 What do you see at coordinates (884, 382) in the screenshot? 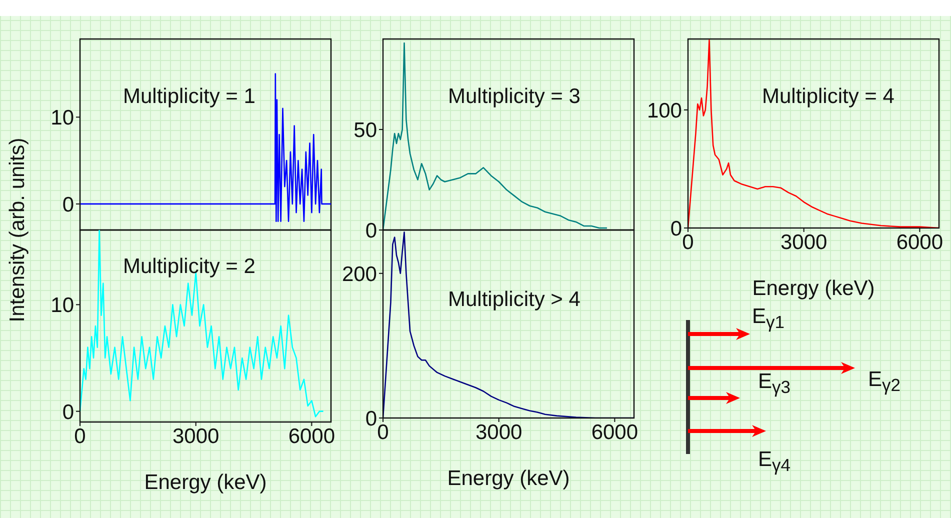
I see `text: E$_{γ2}$` at bounding box center [884, 382].